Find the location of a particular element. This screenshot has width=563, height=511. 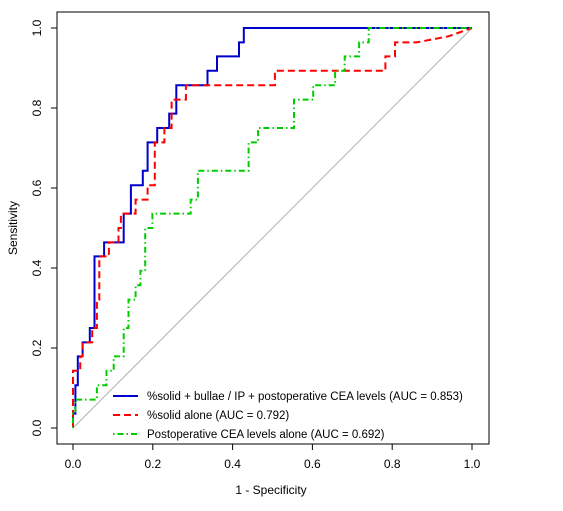

y-tick-label: 1.0 is located at coordinates (37, 27).